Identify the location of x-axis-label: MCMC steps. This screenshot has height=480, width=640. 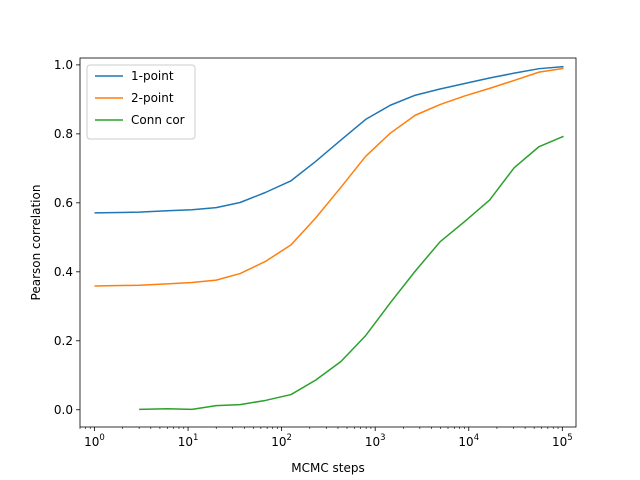
(328, 468).